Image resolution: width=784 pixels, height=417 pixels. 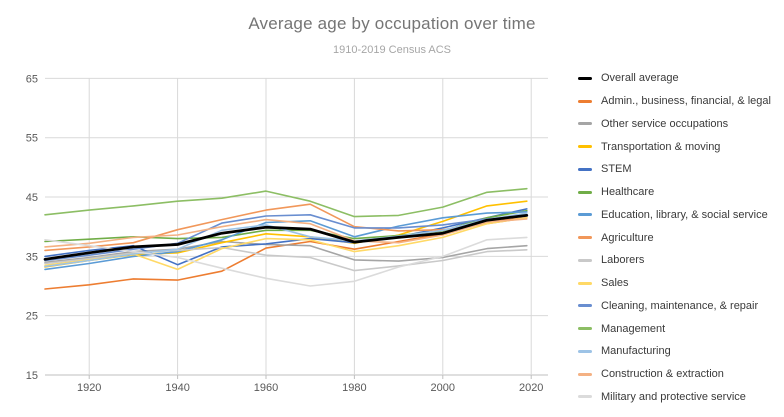 What do you see at coordinates (177, 388) in the screenshot?
I see `x-tick-label: 1940` at bounding box center [177, 388].